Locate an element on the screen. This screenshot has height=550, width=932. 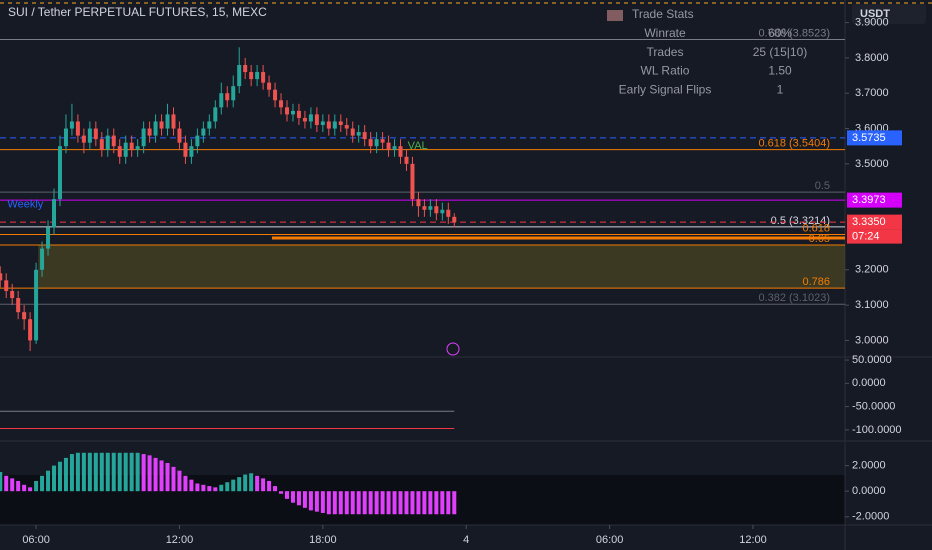
stat-value: 1.50 is located at coordinates (780, 71).